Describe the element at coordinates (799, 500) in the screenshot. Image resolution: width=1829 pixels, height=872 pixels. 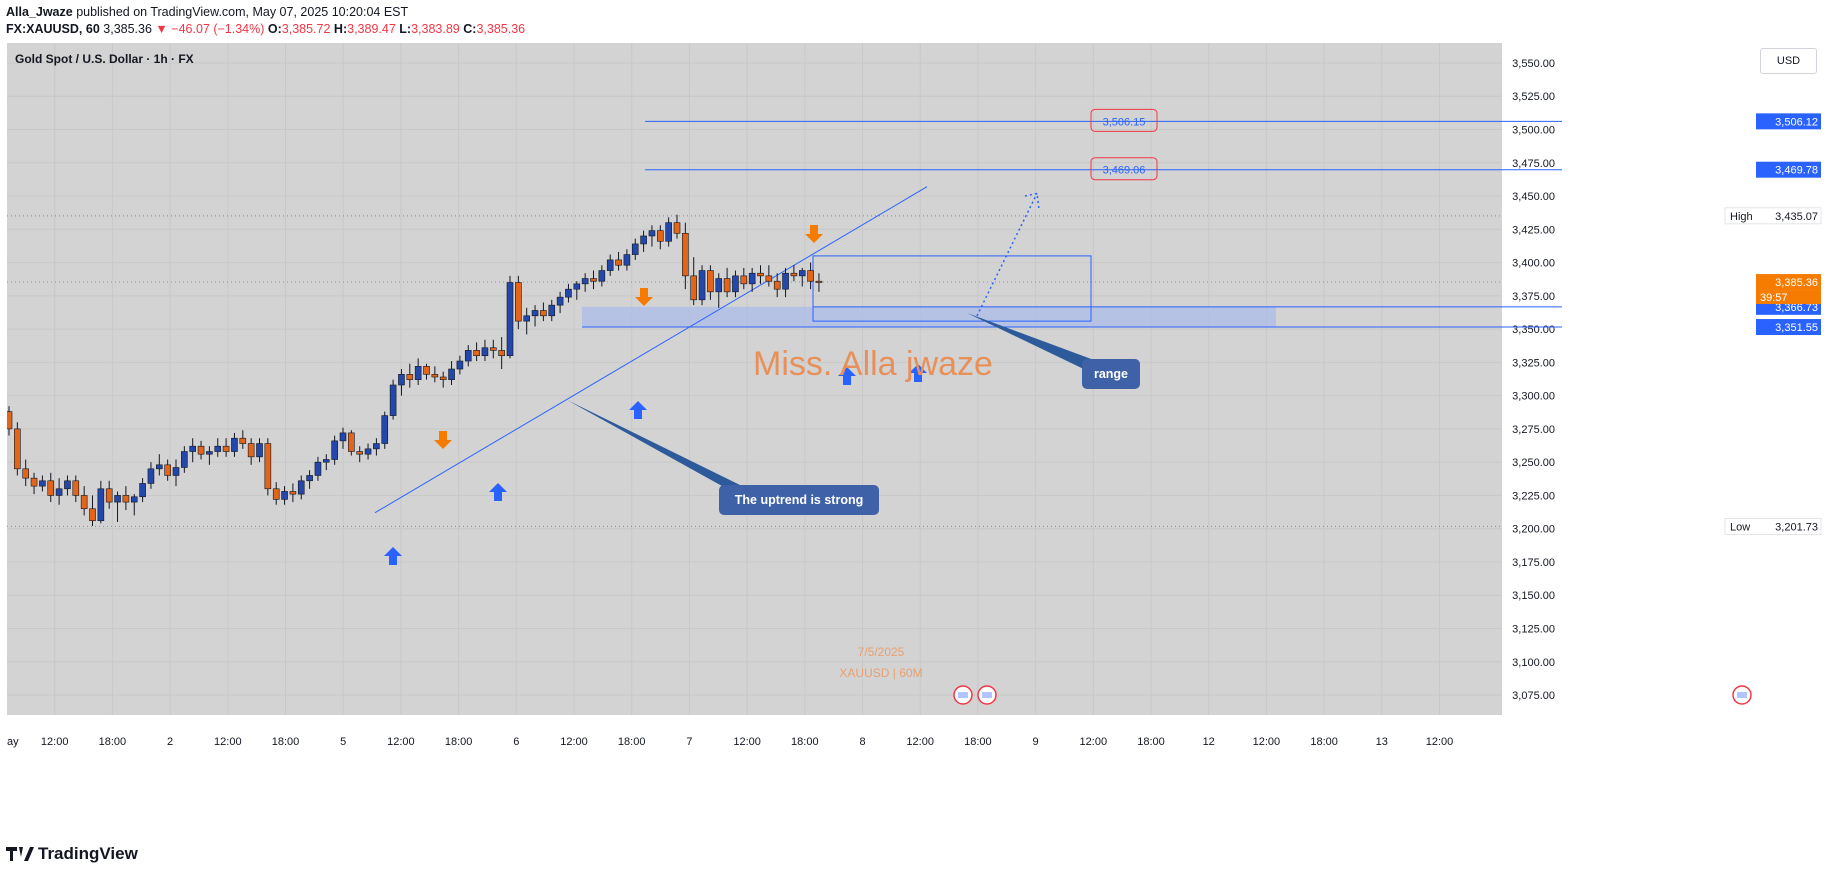
I see `uptrend-callout-box` at that location.